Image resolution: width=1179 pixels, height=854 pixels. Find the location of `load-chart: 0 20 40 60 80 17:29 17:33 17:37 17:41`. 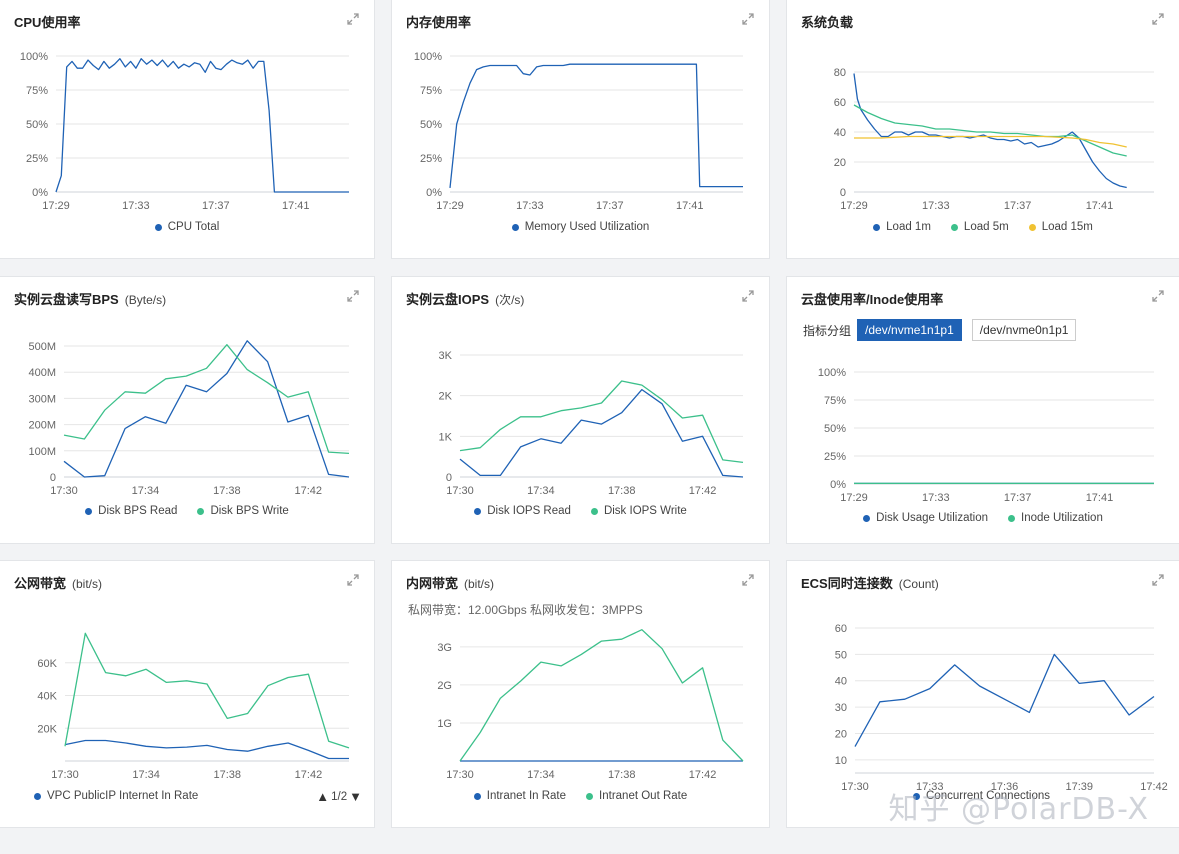

load-chart: 0 20 40 60 80 17:29 17:33 17:37 17:41 is located at coordinates (994, 139).